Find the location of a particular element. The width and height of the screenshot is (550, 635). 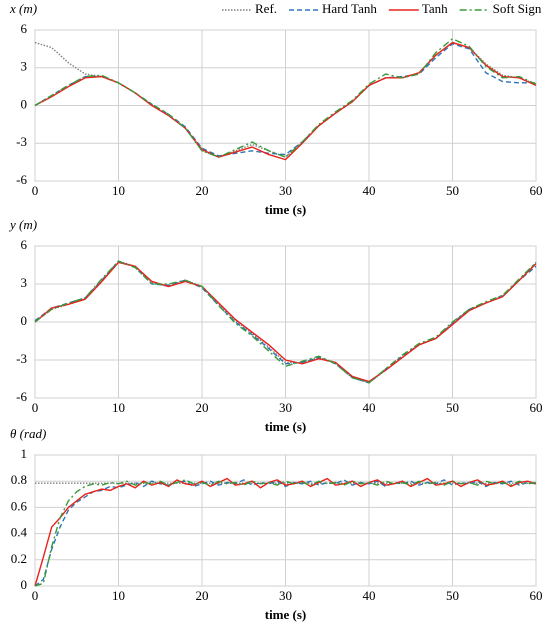

y-tick-label: 1 is located at coordinates (24, 453).